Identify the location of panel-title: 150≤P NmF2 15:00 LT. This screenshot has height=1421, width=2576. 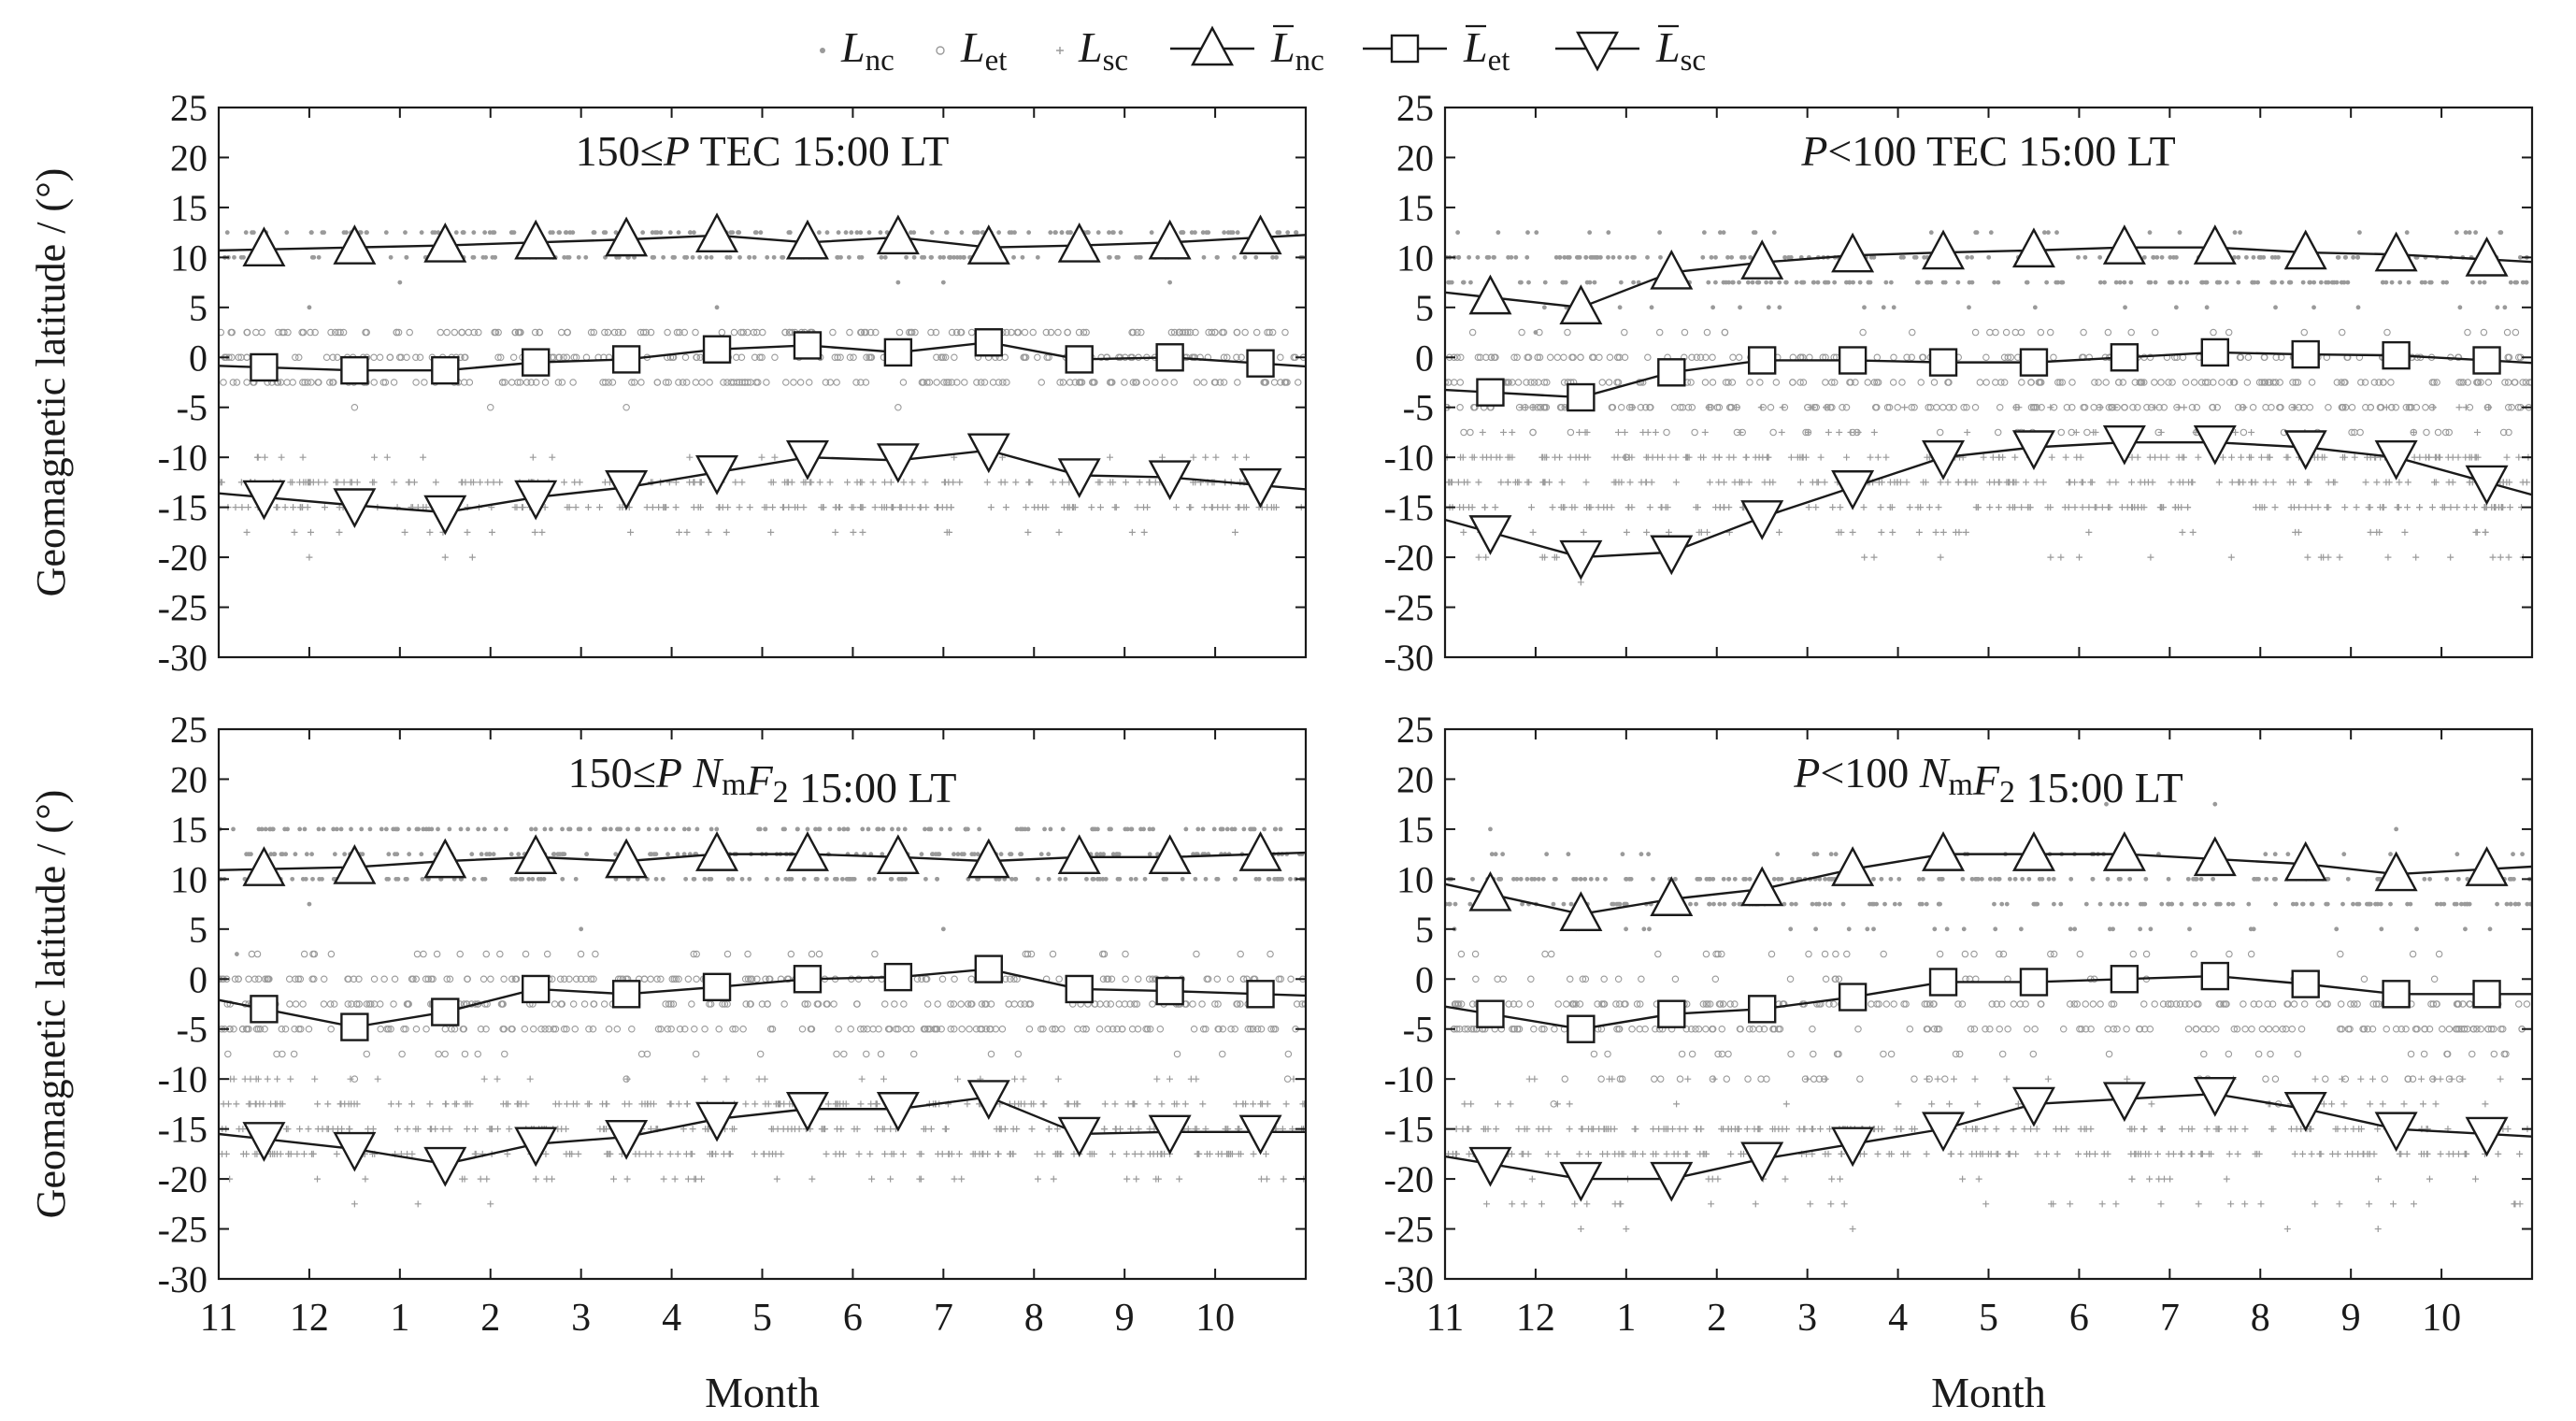
(762, 780).